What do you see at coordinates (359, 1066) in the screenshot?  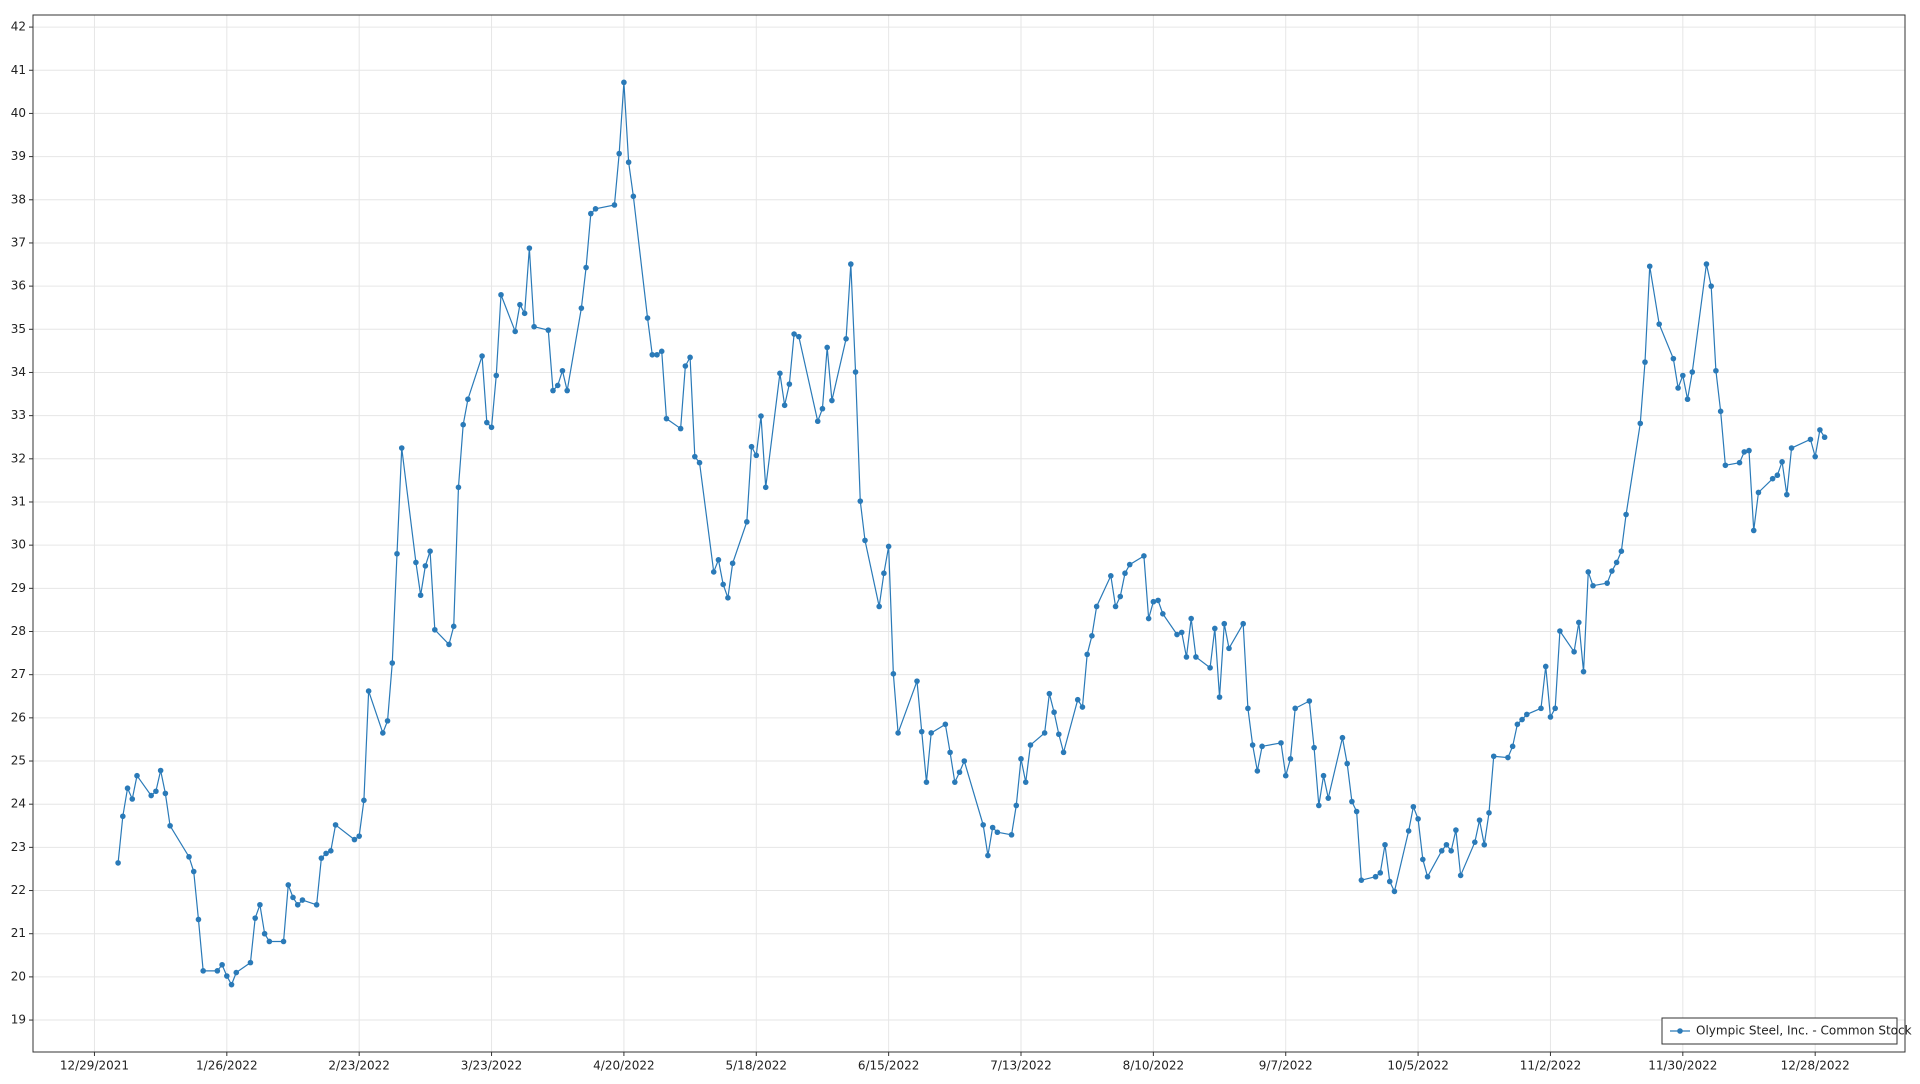 I see `x-tick-label: 2/23/2022` at bounding box center [359, 1066].